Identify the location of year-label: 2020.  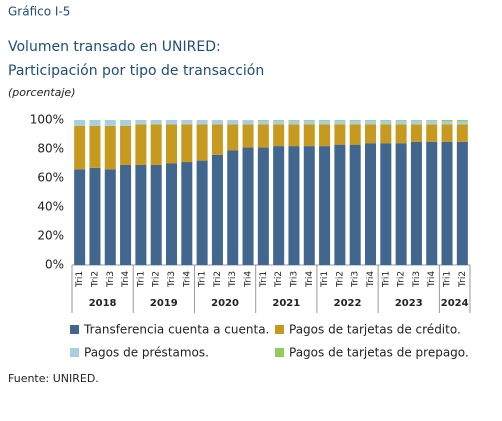
(225, 303).